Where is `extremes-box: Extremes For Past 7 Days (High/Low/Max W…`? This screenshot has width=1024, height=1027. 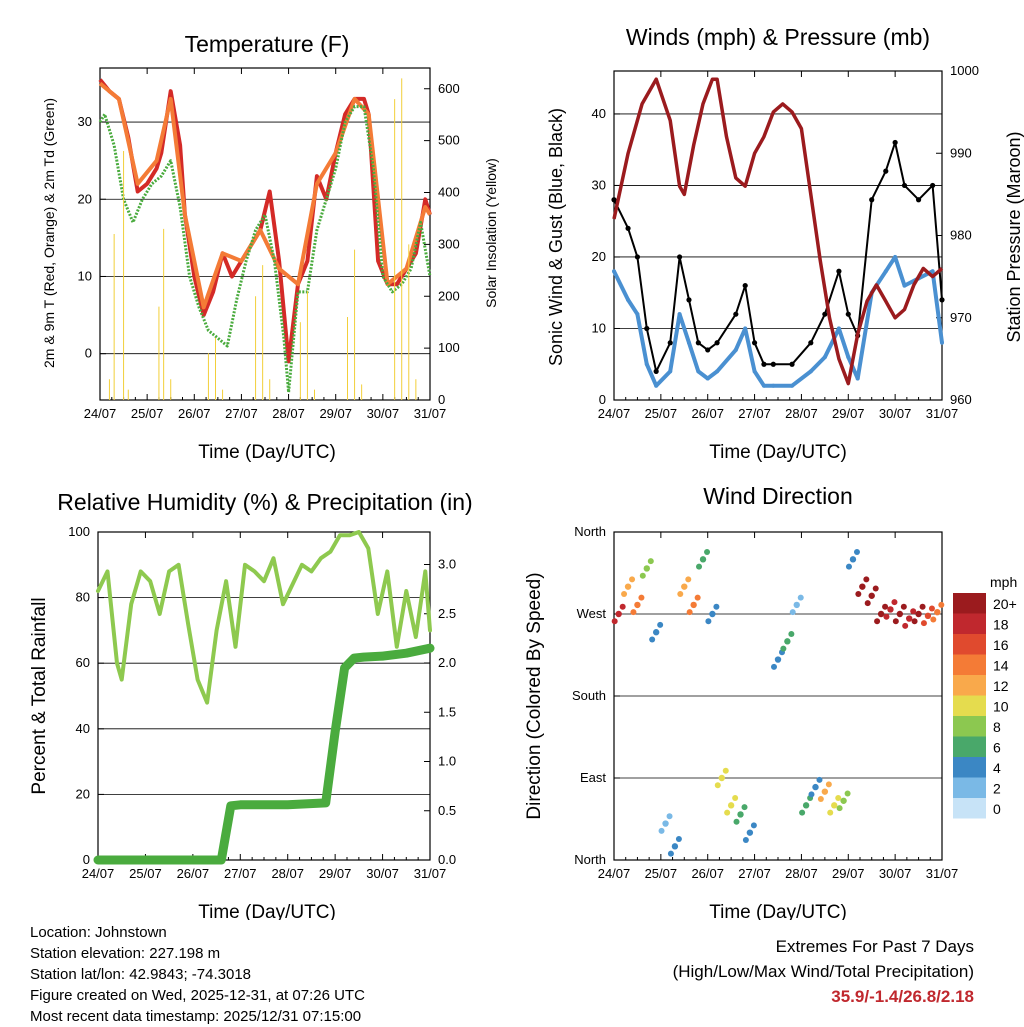
extremes-box: Extremes For Past 7 Days (High/Low/Max W… is located at coordinates (823, 971).